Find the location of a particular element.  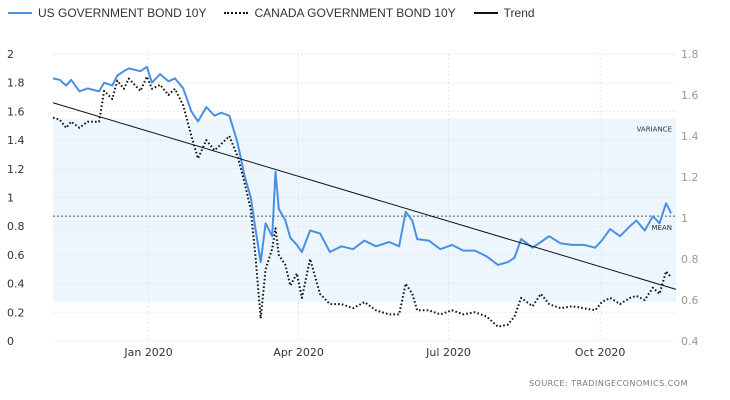

y-left-tick-label: 1.8 is located at coordinates (16, 83).